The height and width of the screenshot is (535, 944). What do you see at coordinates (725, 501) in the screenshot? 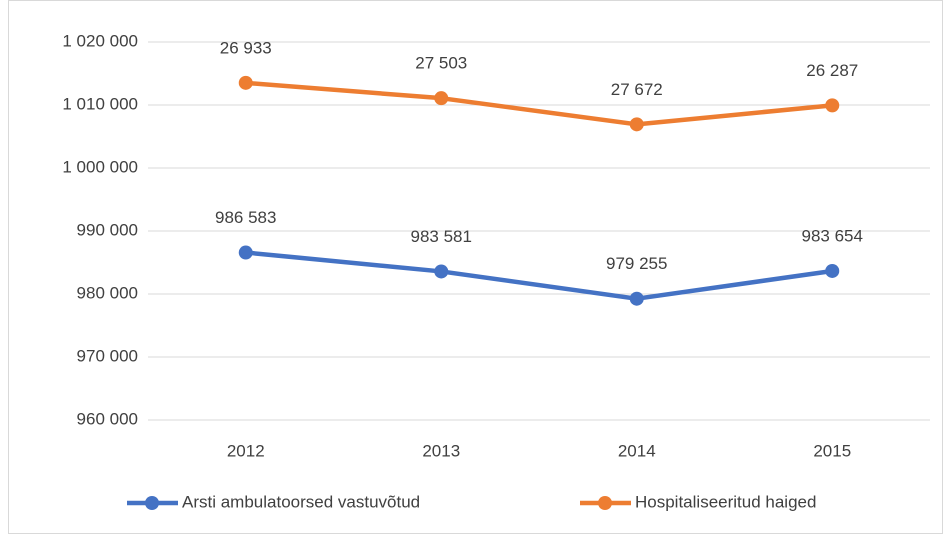
I see `legend-label: Hospitaliseeritud haiged` at bounding box center [725, 501].